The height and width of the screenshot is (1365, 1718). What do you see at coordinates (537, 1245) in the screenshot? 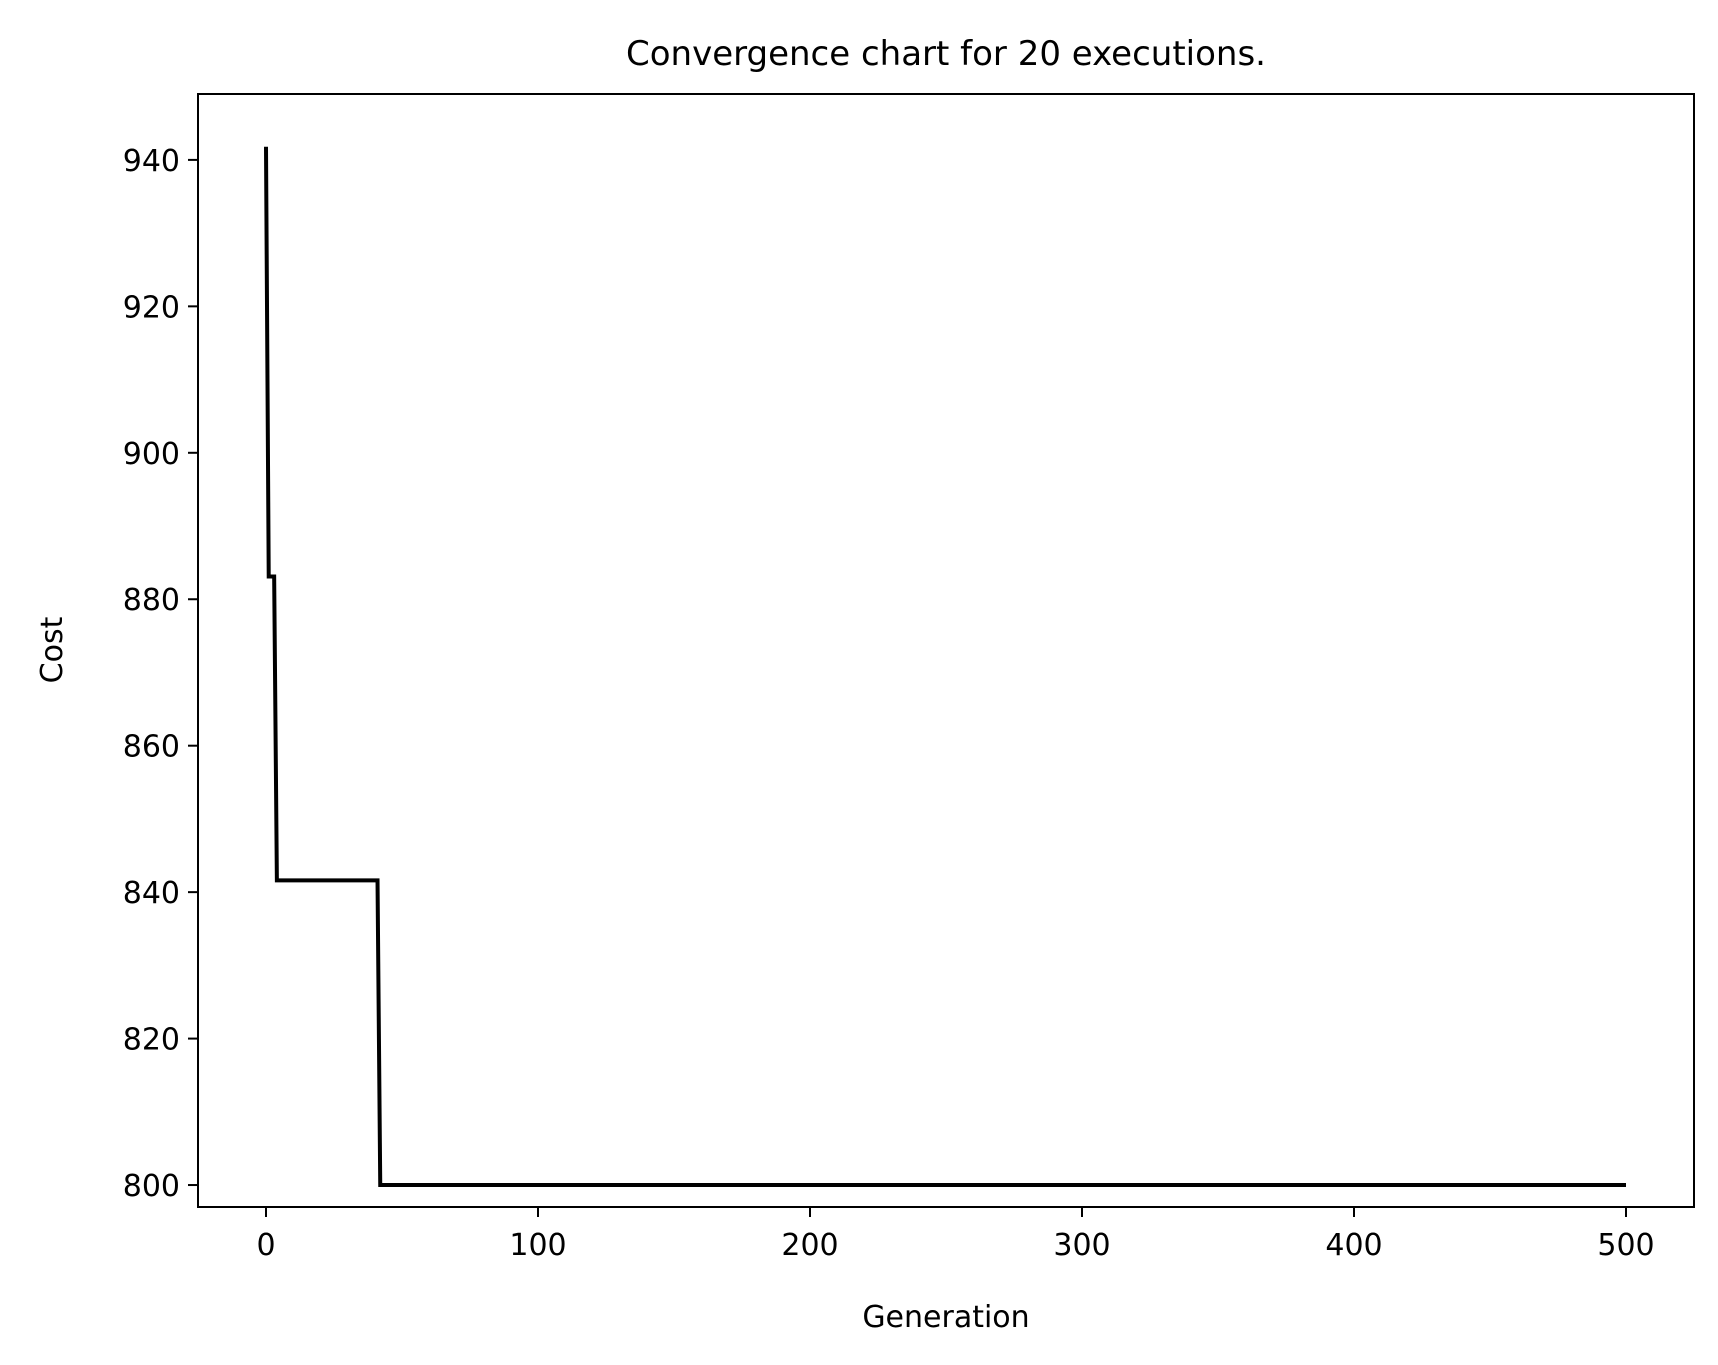
I see `x-tick-label: 100` at bounding box center [537, 1245].